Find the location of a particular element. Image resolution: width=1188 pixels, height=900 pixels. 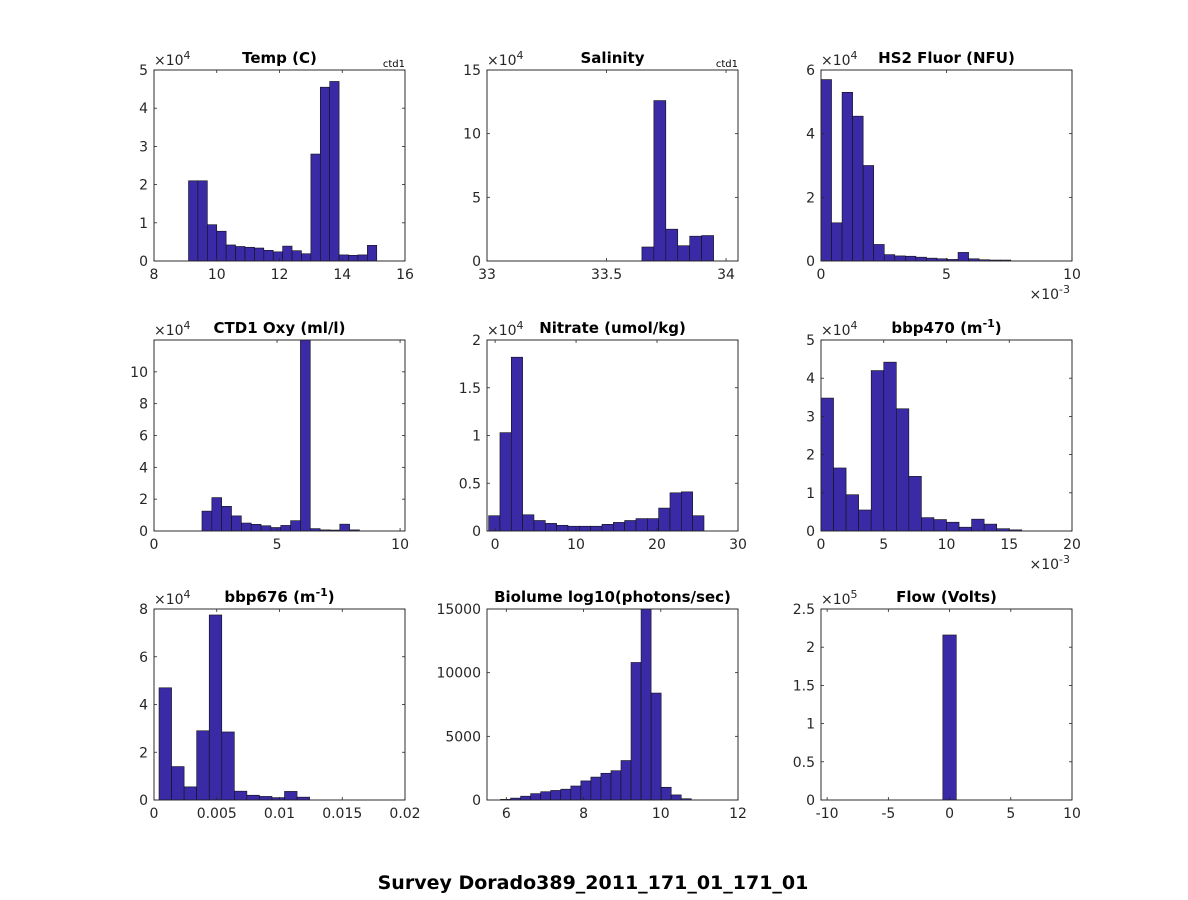

x-tick-label: 0.02 is located at coordinates (404, 814).